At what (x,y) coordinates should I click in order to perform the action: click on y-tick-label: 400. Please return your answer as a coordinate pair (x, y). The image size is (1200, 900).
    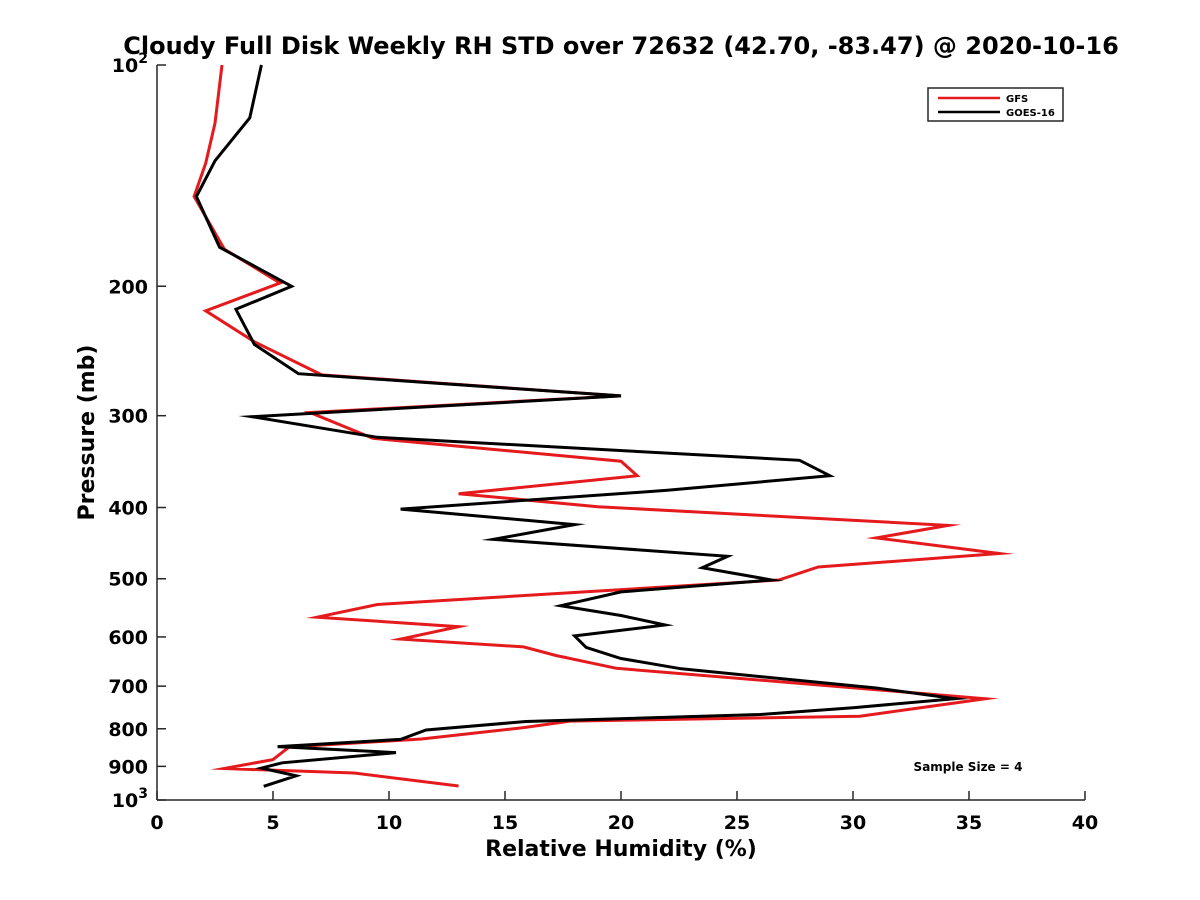
    Looking at the image, I should click on (128, 509).